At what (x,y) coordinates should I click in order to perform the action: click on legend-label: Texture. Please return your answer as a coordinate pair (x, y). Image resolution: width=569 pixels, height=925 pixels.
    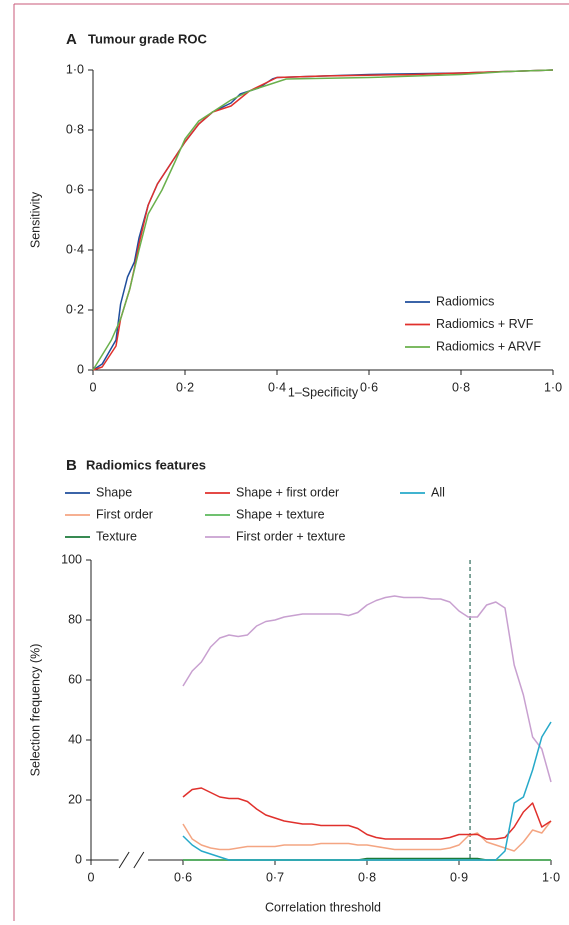
    Looking at the image, I should click on (116, 536).